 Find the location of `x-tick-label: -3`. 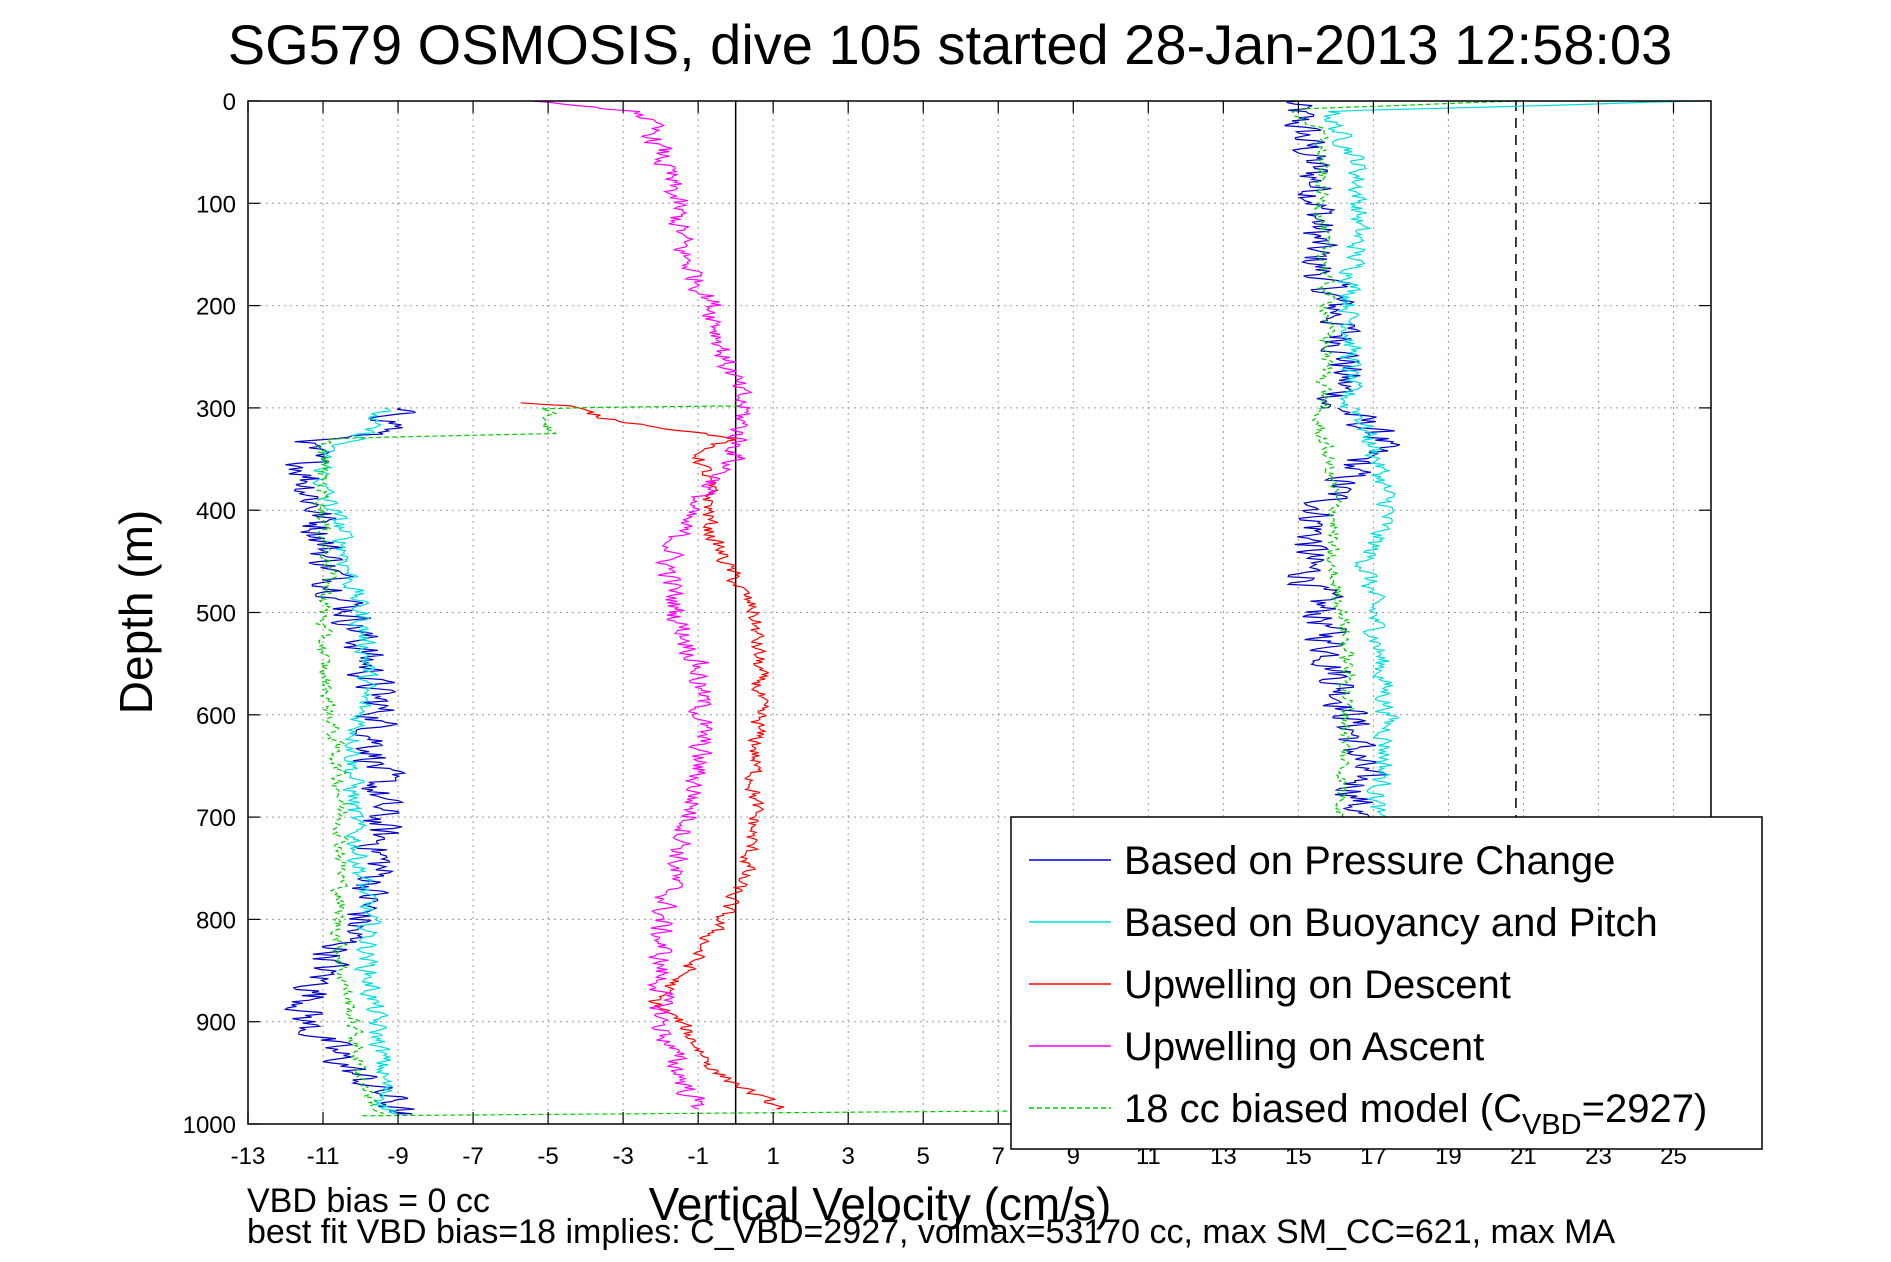

x-tick-label: -3 is located at coordinates (622, 1156).